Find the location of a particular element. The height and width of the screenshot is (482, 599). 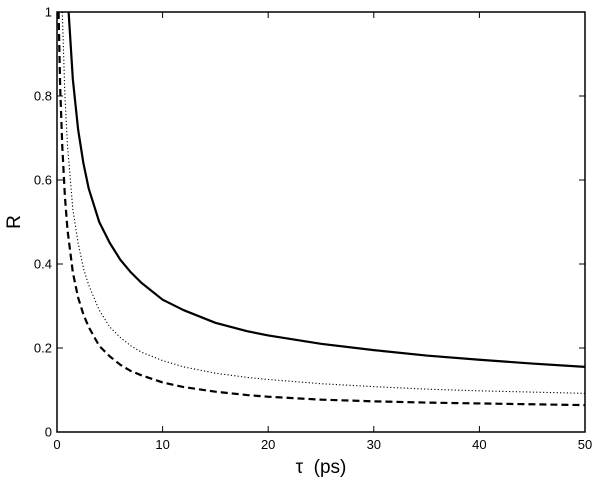

y-axis-label: R is located at coordinates (14, 222).